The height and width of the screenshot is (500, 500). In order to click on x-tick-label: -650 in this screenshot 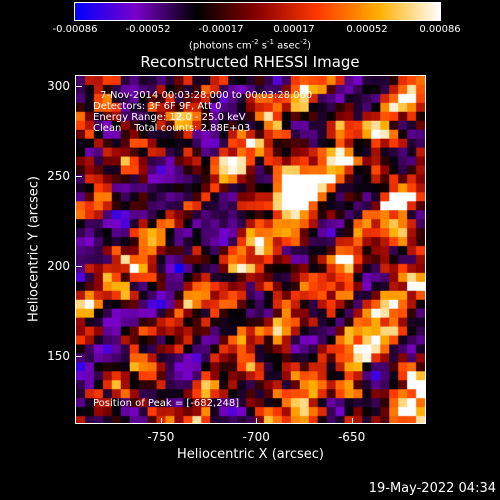, I will do `click(351, 437)`.